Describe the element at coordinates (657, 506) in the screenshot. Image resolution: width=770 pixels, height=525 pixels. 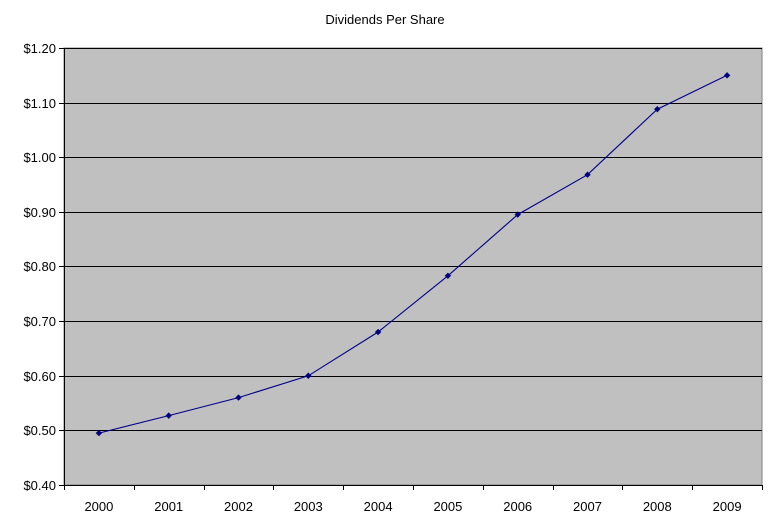
I see `x-tick-label: 2008` at that location.